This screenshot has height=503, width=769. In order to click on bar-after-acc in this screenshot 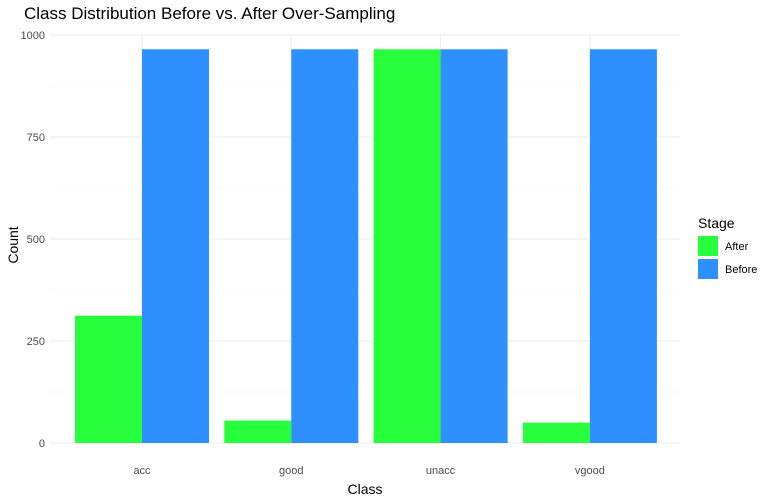, I will do `click(108, 379)`.